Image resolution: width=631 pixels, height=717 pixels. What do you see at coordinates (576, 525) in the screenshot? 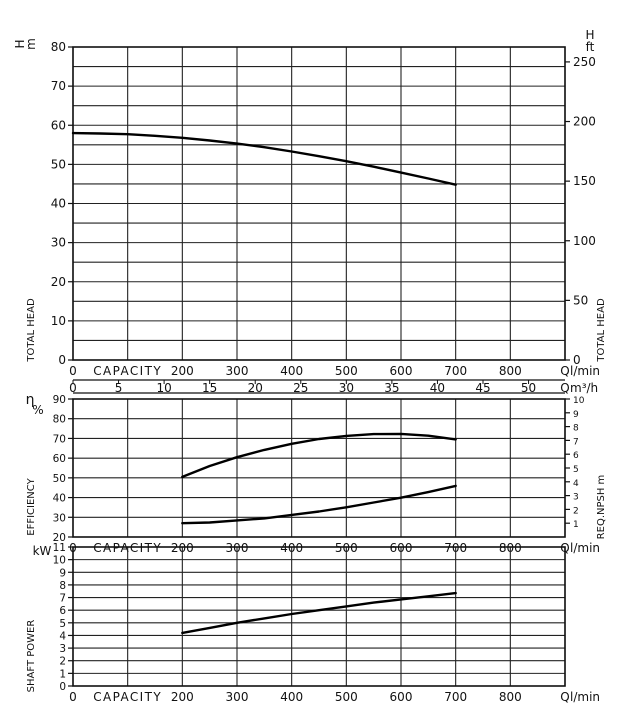
I see `y-right-tick-label: 1` at bounding box center [576, 525].